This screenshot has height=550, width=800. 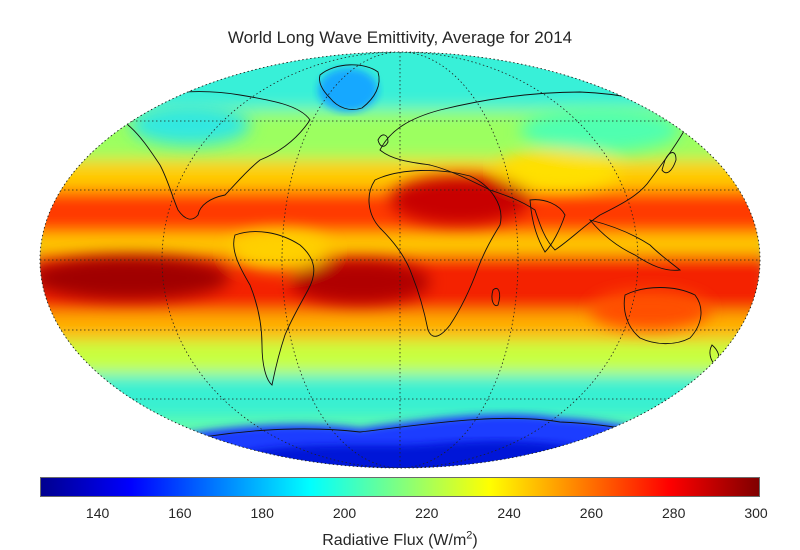 What do you see at coordinates (383, 140) in the screenshot?
I see `uk-outline` at bounding box center [383, 140].